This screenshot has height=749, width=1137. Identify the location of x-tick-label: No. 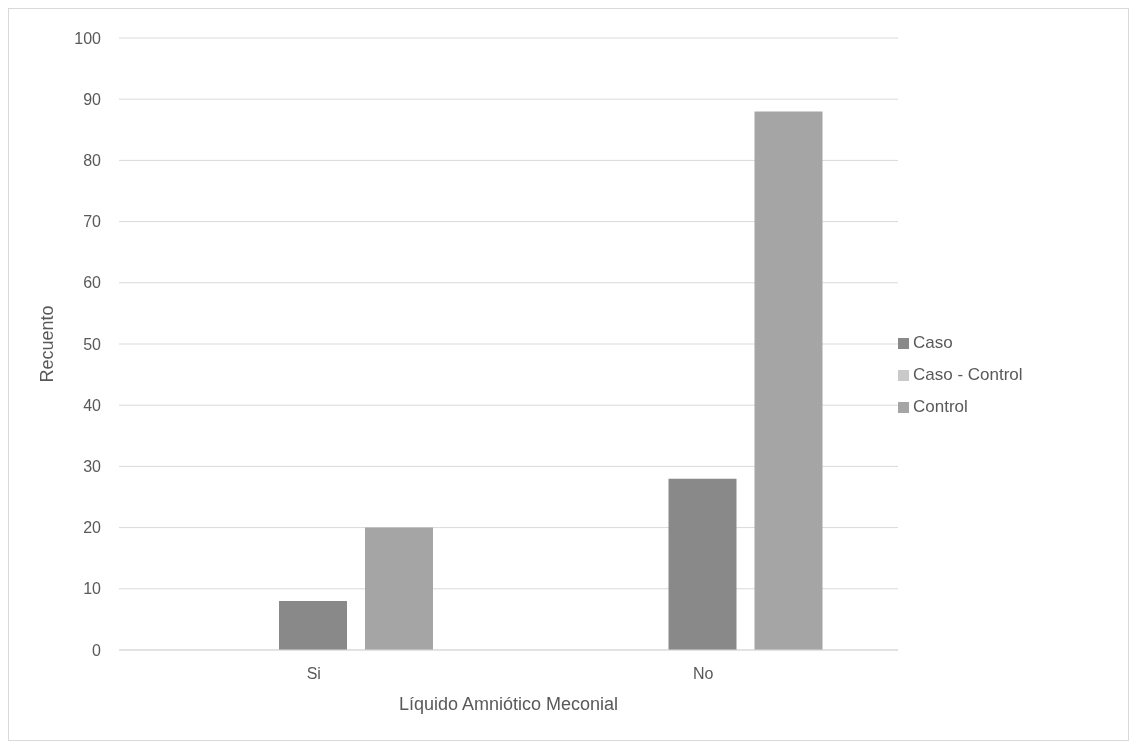
(703, 674).